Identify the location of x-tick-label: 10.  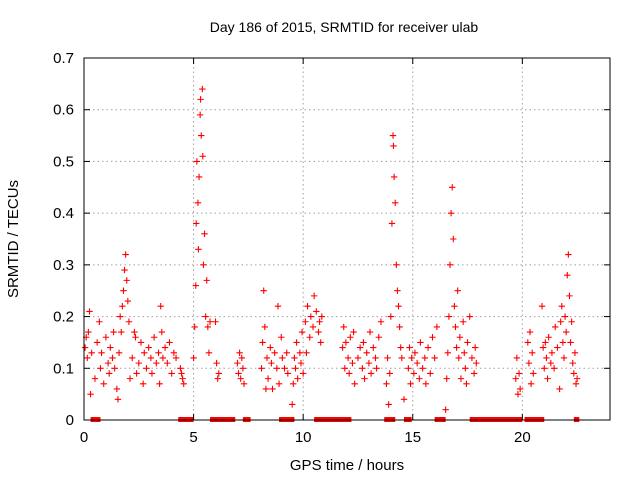
(303, 437).